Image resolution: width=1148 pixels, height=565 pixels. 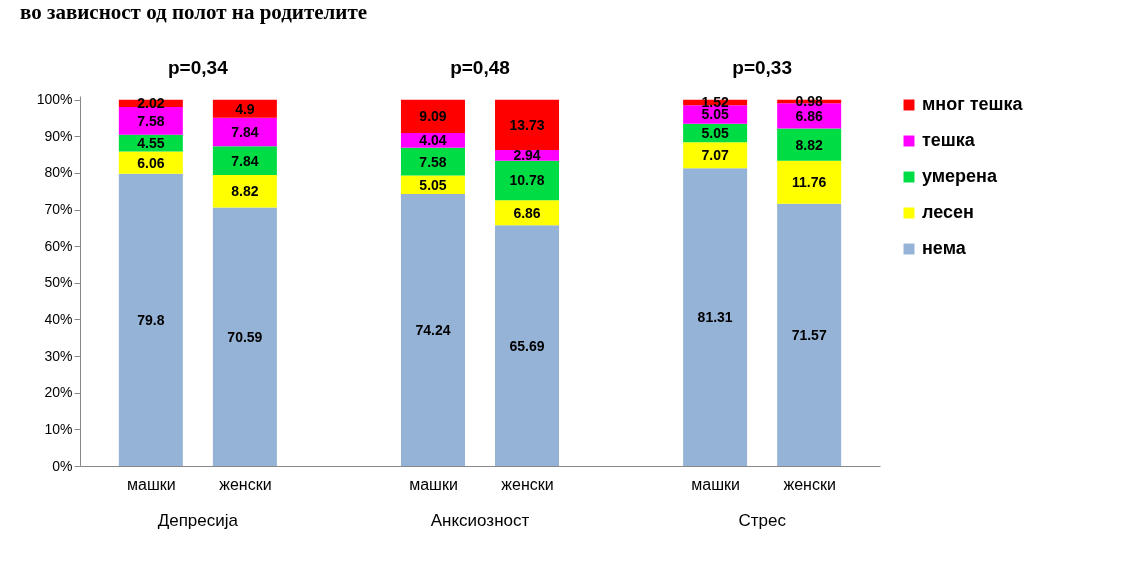 I want to click on y-tick-label: 50%, so click(x=58, y=282).